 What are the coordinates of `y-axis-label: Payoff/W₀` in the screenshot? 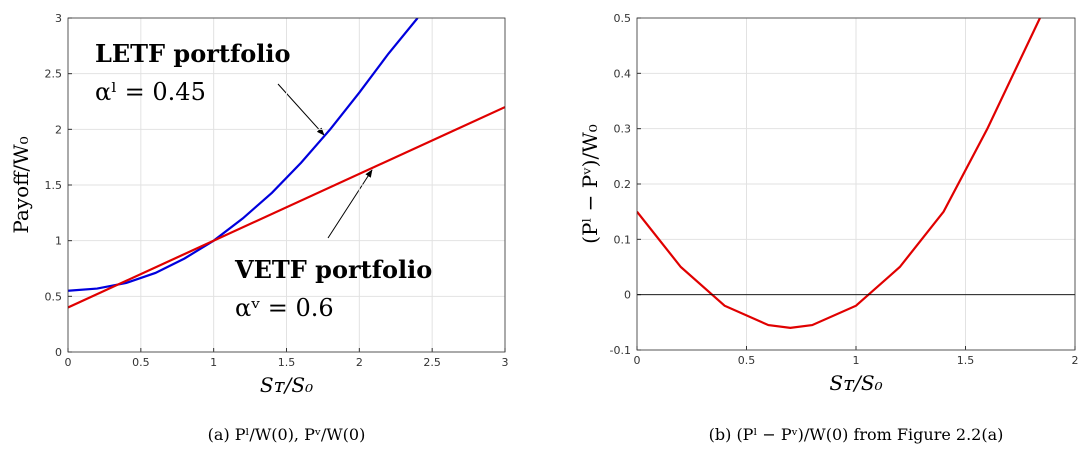 It's located at (21, 184).